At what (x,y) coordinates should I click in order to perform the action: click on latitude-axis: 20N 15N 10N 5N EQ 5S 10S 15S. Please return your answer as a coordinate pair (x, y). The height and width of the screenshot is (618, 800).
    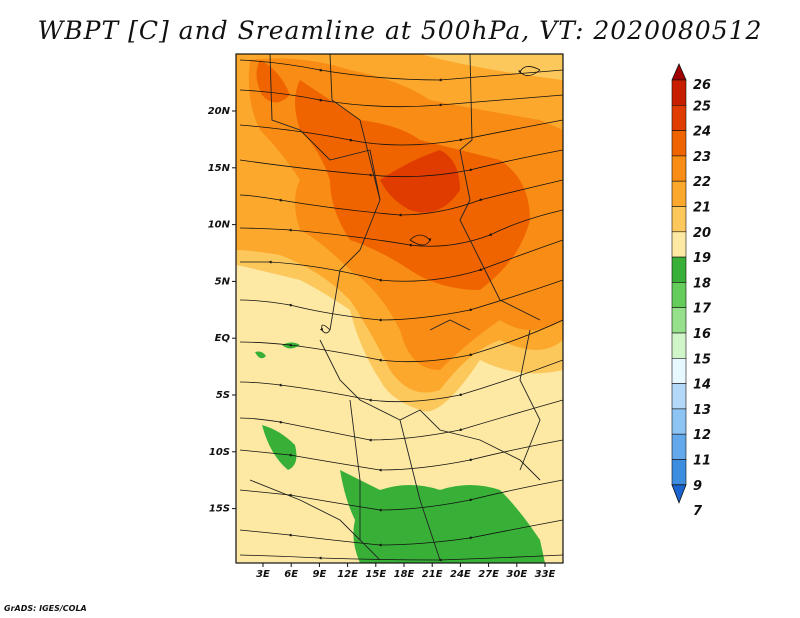
    Looking at the image, I should click on (222, 310).